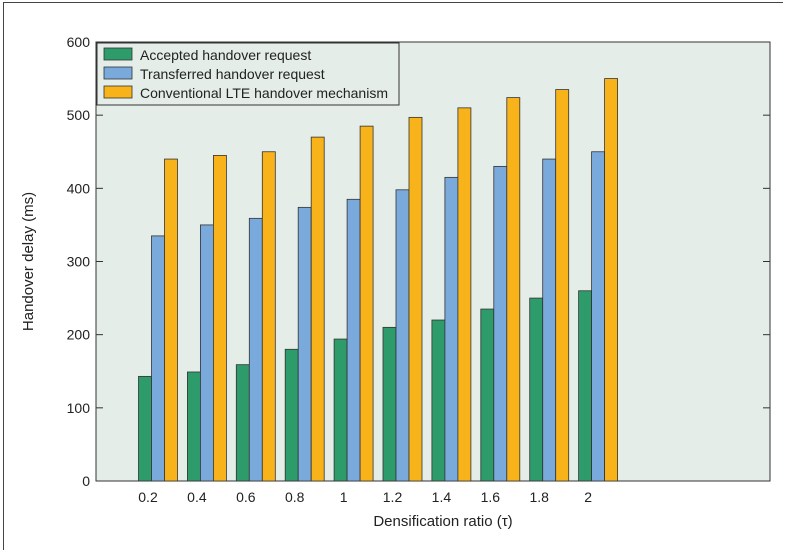 This screenshot has width=786, height=555. What do you see at coordinates (225, 55) in the screenshot?
I see `legend-label: Accepted handover request` at bounding box center [225, 55].